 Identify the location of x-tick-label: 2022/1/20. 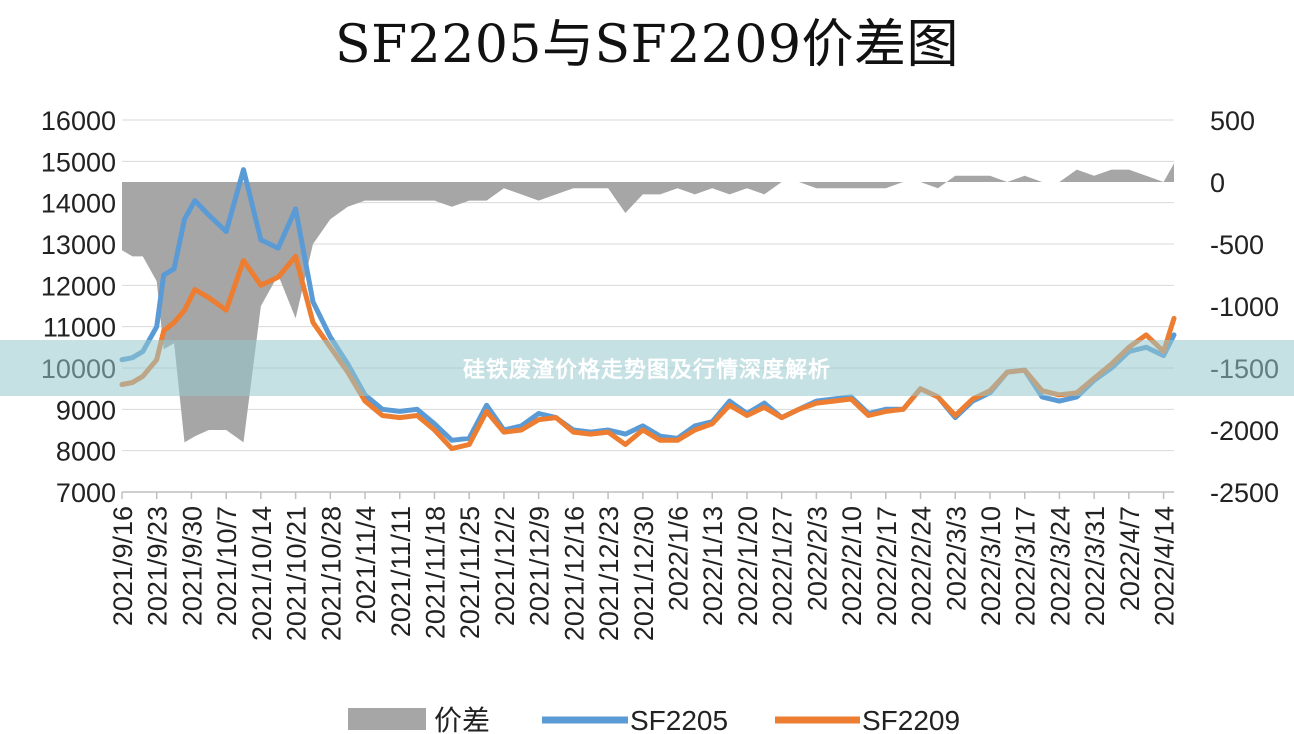
(748, 566).